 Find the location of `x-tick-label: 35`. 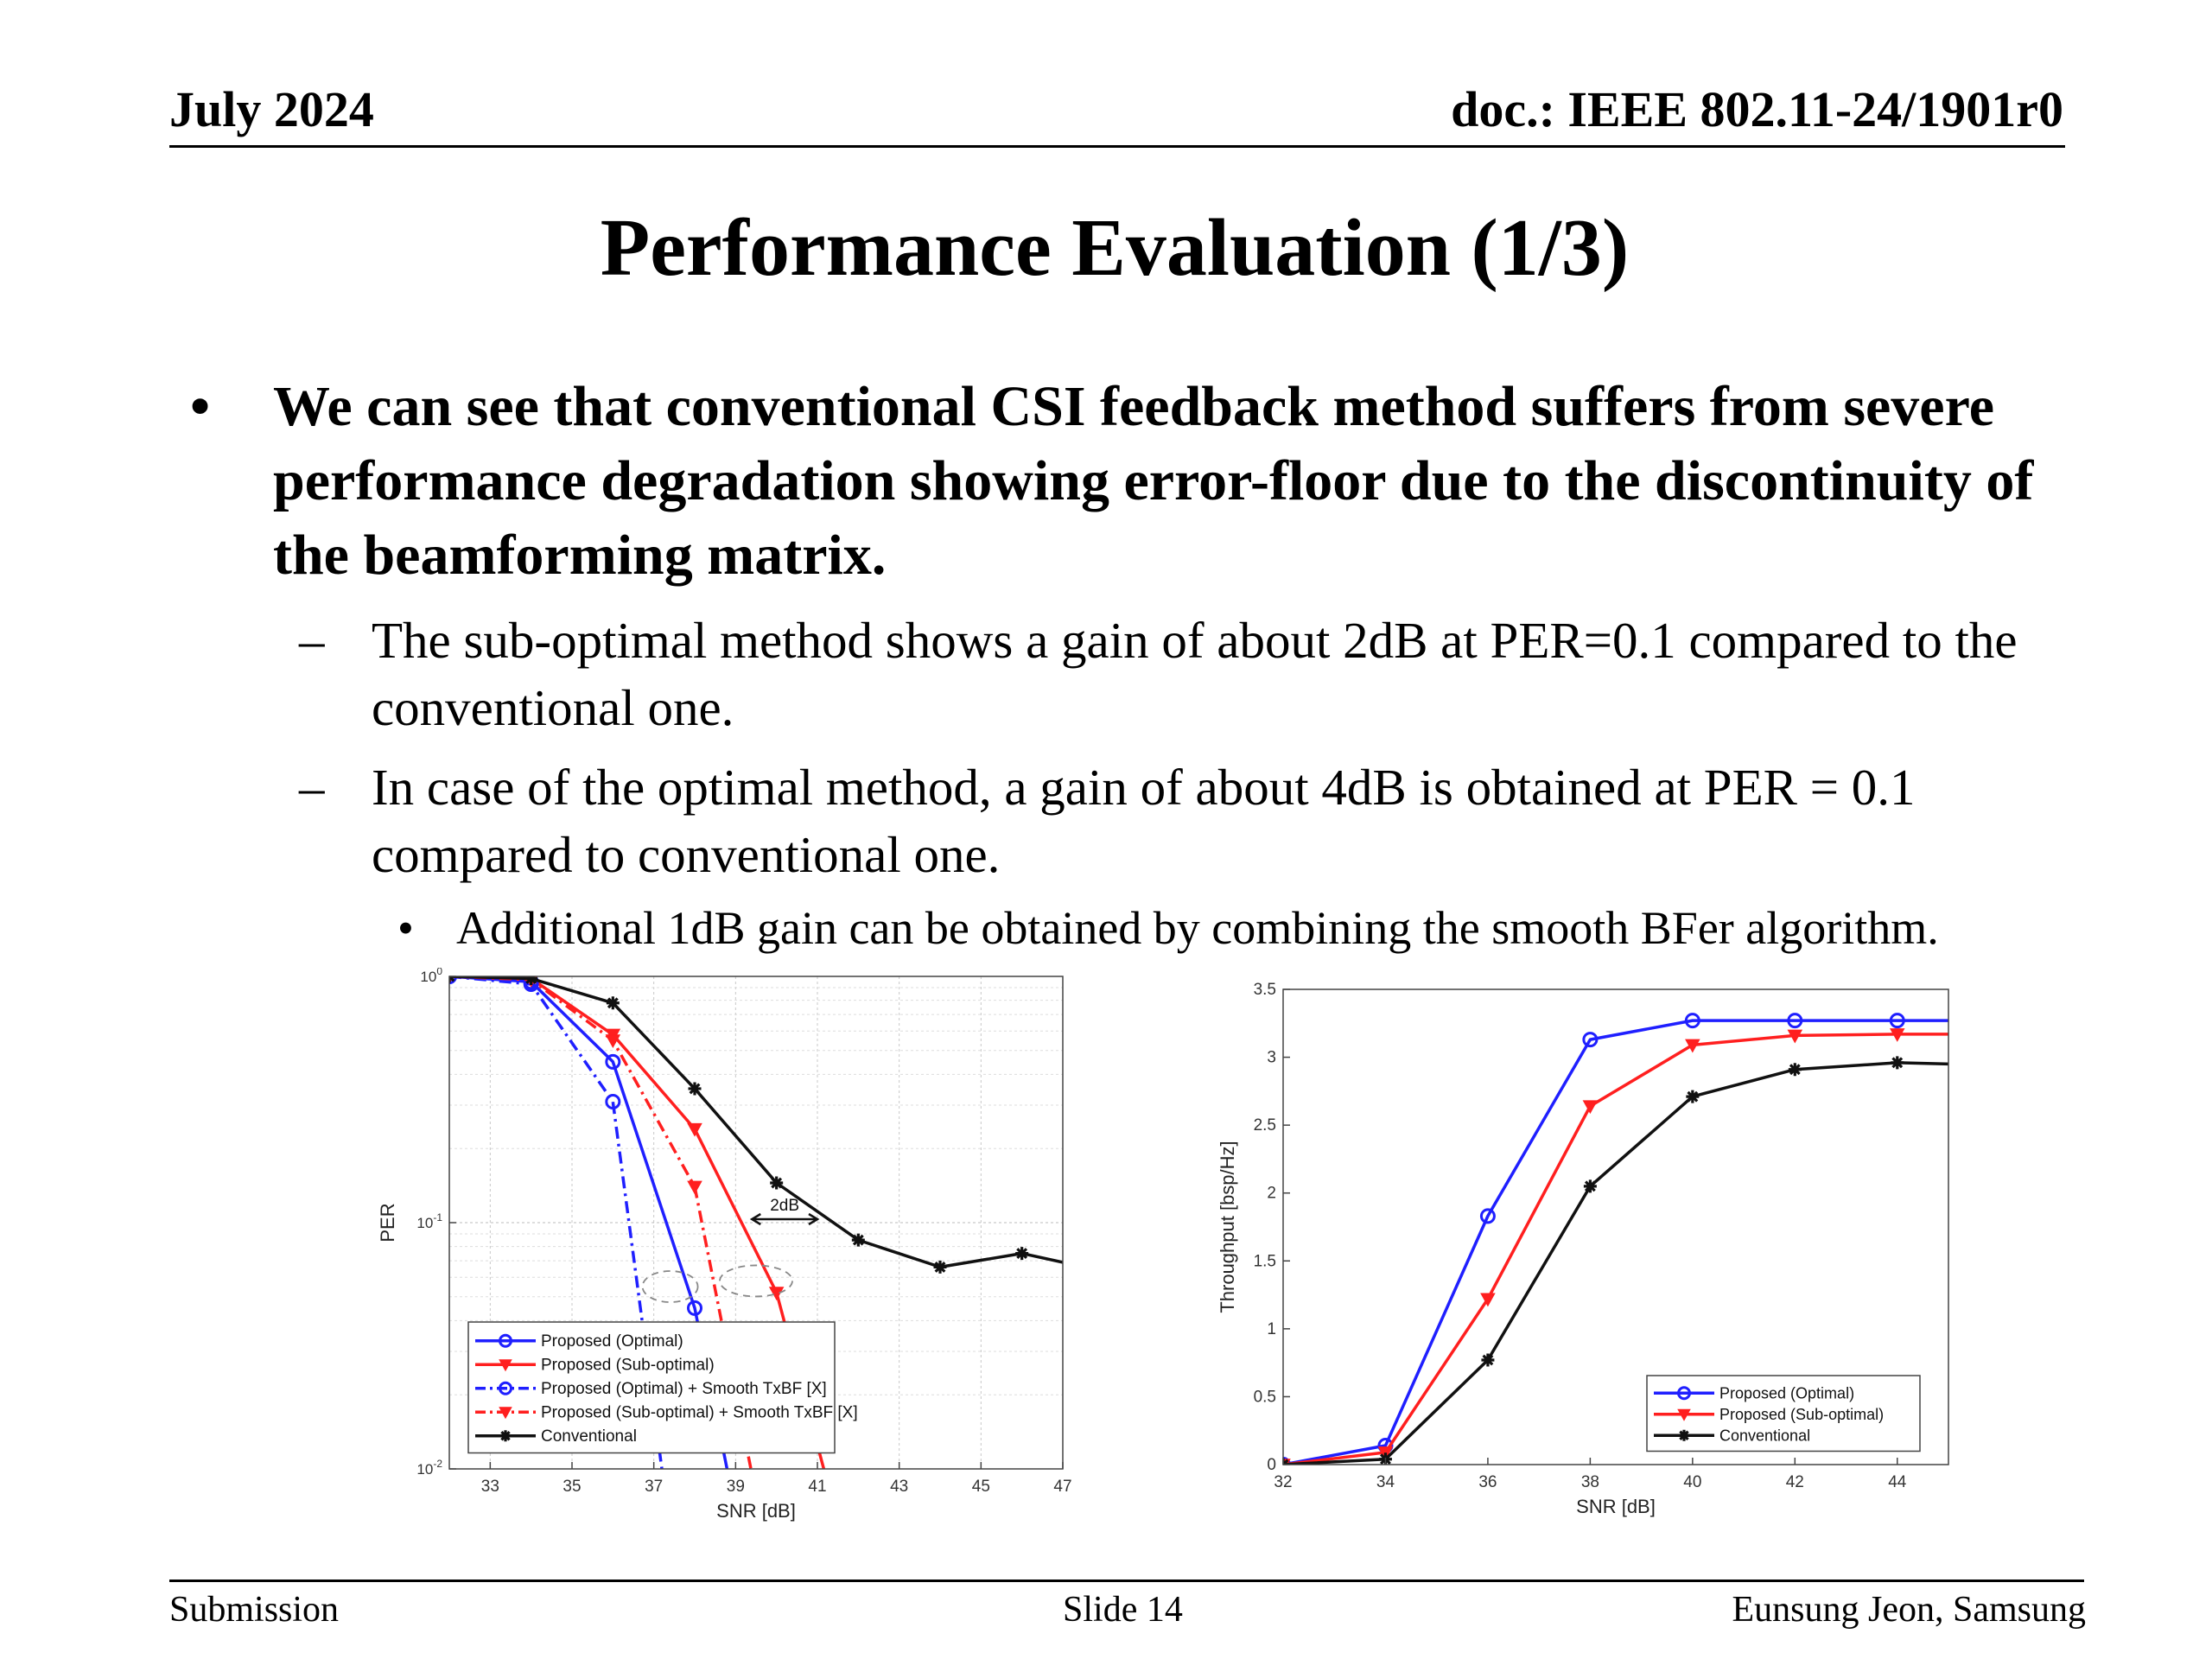

x-tick-label: 35 is located at coordinates (572, 1487).